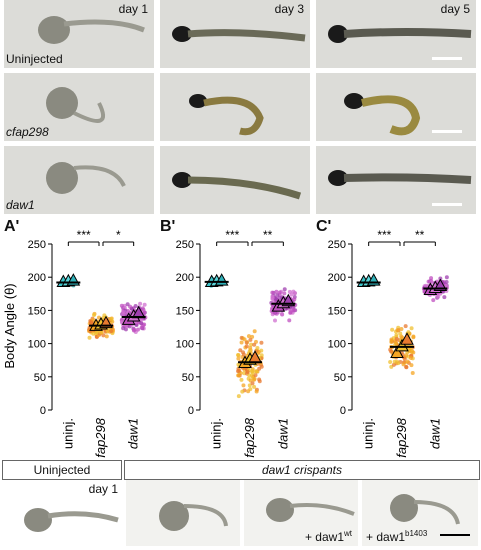  What do you see at coordinates (168, 226) in the screenshot?
I see `panel-b-prime-letter: B'` at bounding box center [168, 226].